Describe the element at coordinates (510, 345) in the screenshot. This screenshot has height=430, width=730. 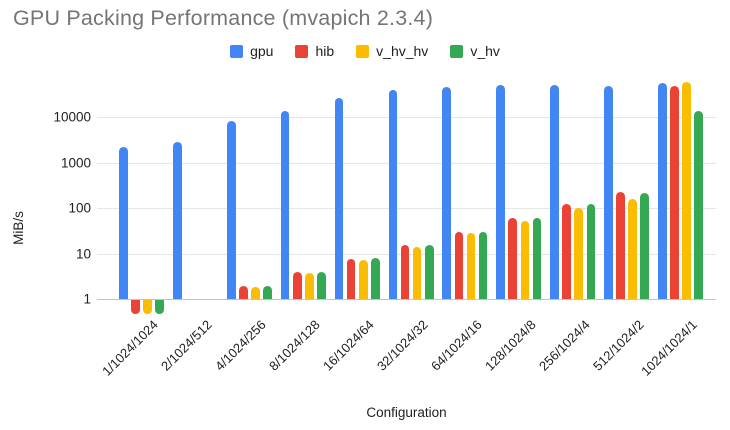
I see `x-tick-label: 128/1024/8` at that location.